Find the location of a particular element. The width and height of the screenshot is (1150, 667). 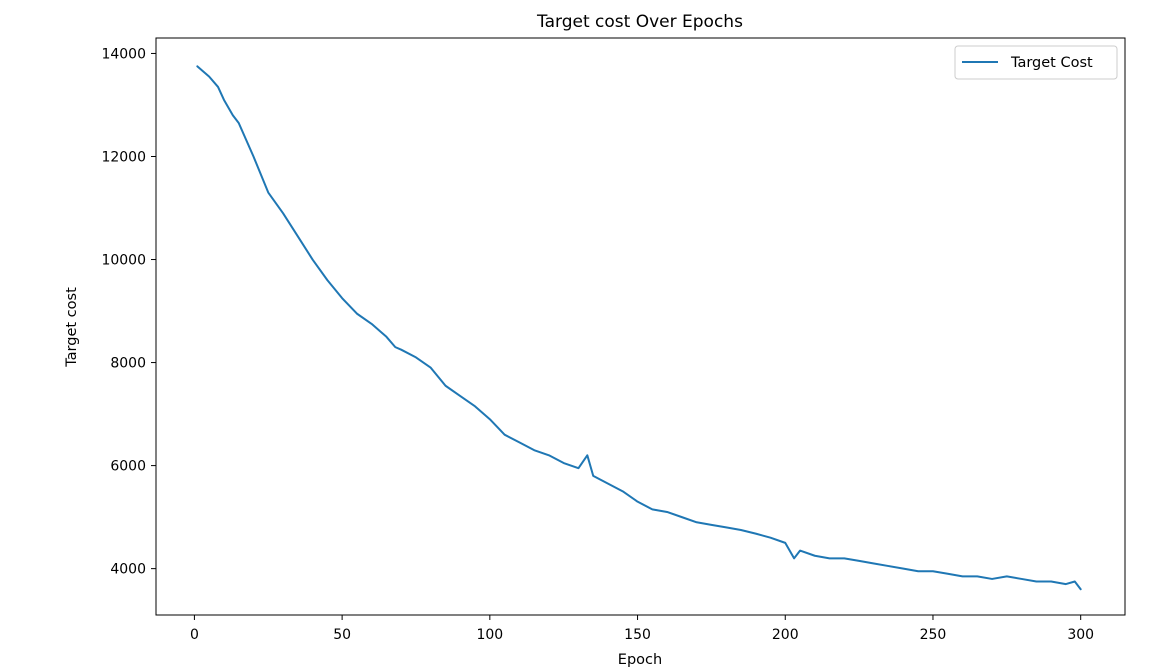

x-tick-label: 150 is located at coordinates (637, 635).